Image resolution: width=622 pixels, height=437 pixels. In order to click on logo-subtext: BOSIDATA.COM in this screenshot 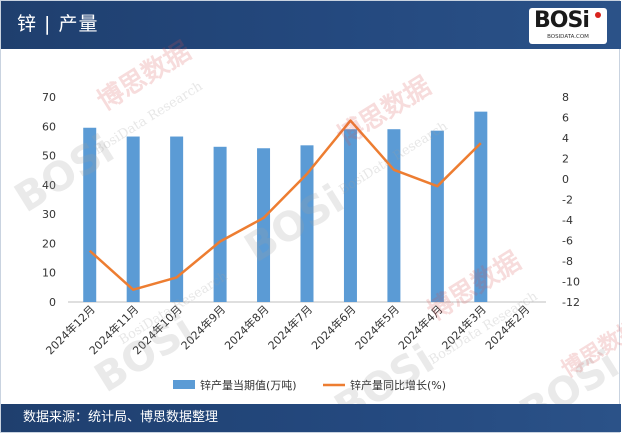, I will do `click(568, 37)`.